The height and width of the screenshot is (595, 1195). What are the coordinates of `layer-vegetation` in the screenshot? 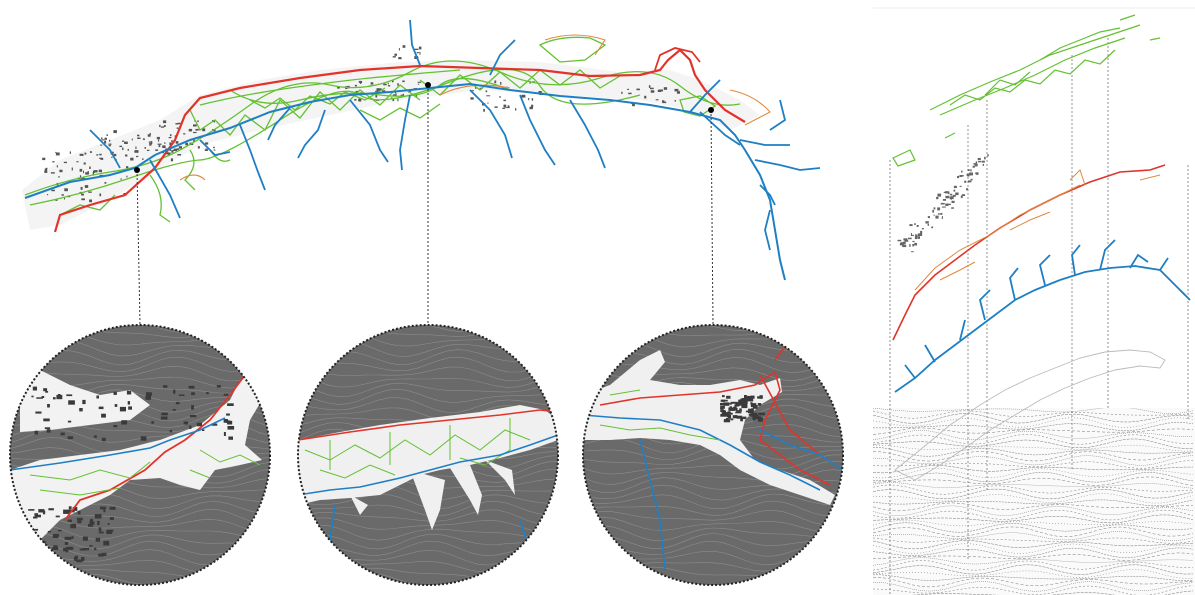 It's located at (1026, 90).